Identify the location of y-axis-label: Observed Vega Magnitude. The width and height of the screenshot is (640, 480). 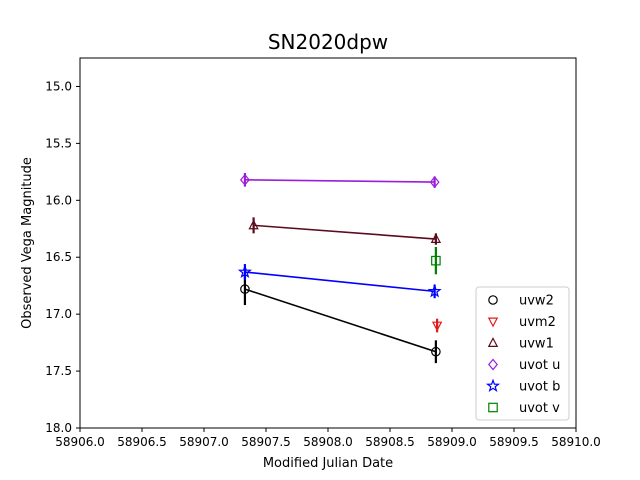
(27, 243).